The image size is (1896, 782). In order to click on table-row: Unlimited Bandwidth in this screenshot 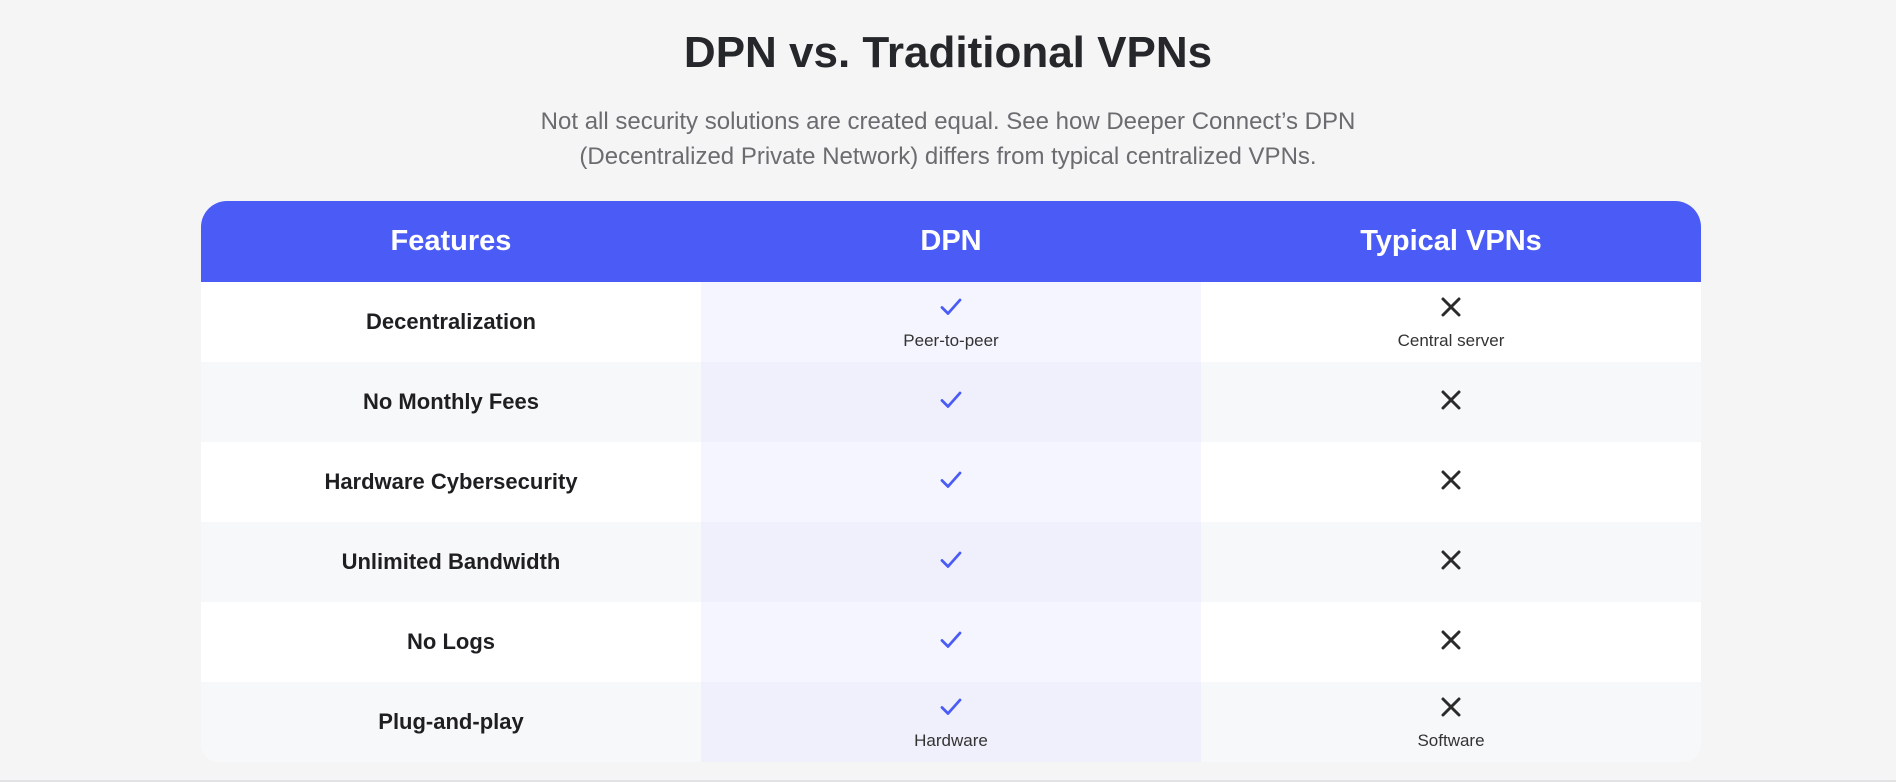, I will do `click(951, 562)`.